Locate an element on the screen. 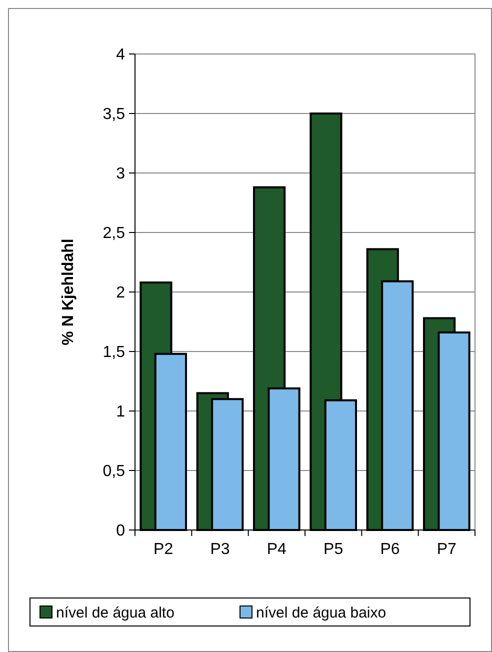  x-tick-label: P7 is located at coordinates (446, 549).